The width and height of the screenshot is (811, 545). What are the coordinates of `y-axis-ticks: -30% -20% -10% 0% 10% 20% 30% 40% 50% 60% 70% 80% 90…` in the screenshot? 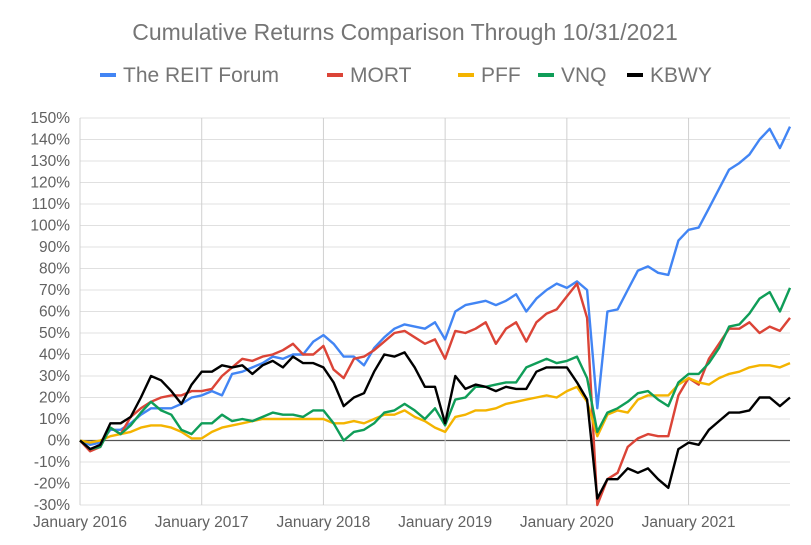 It's located at (50, 312).